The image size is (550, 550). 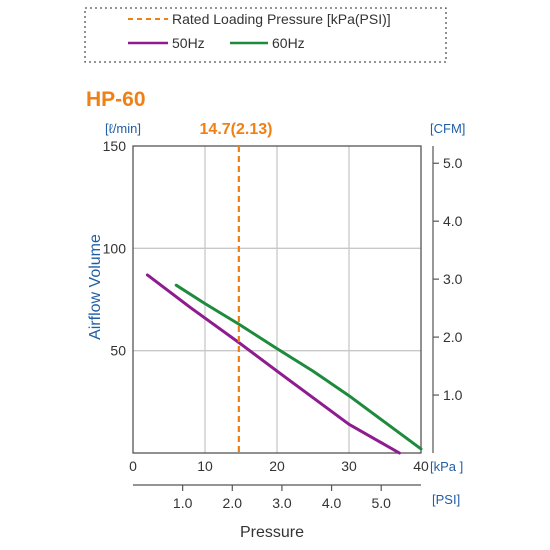 I want to click on legend-label-60hz: 60Hz, so click(x=288, y=43).